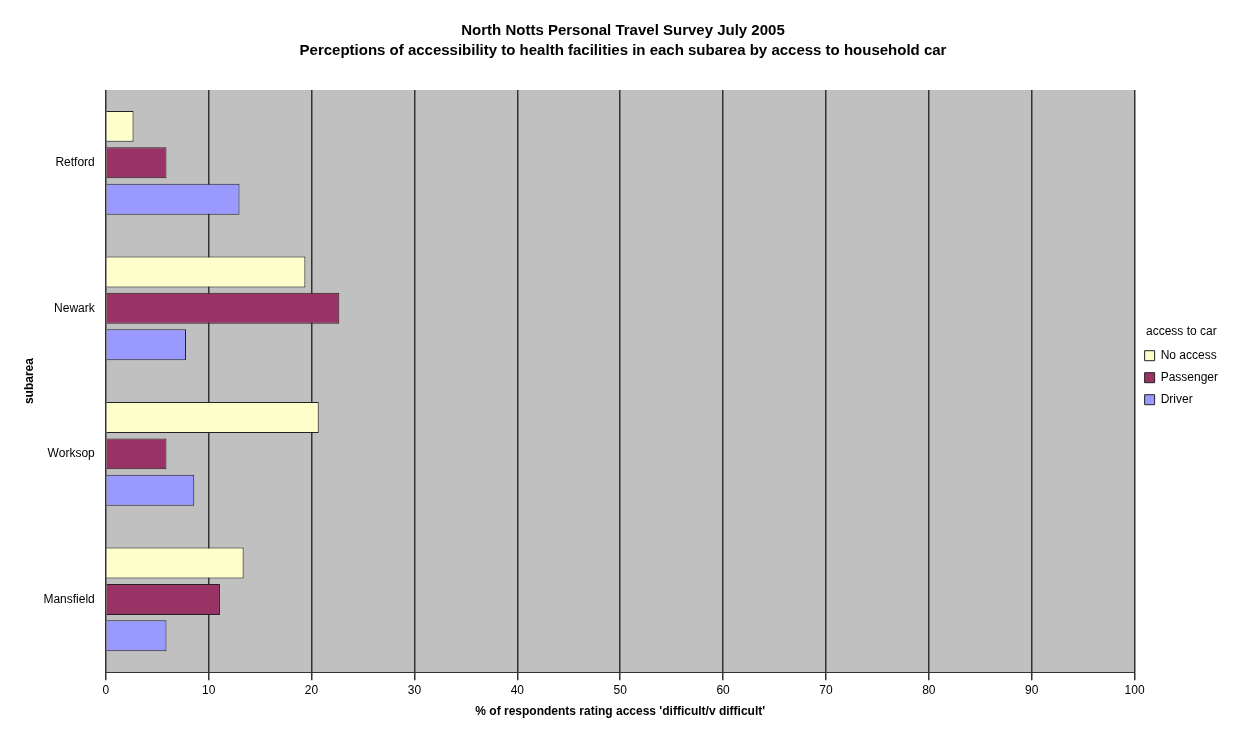  Describe the element at coordinates (623, 30) in the screenshot. I see `chart-title: North Notts Personal Travel Survey July 2005` at that location.